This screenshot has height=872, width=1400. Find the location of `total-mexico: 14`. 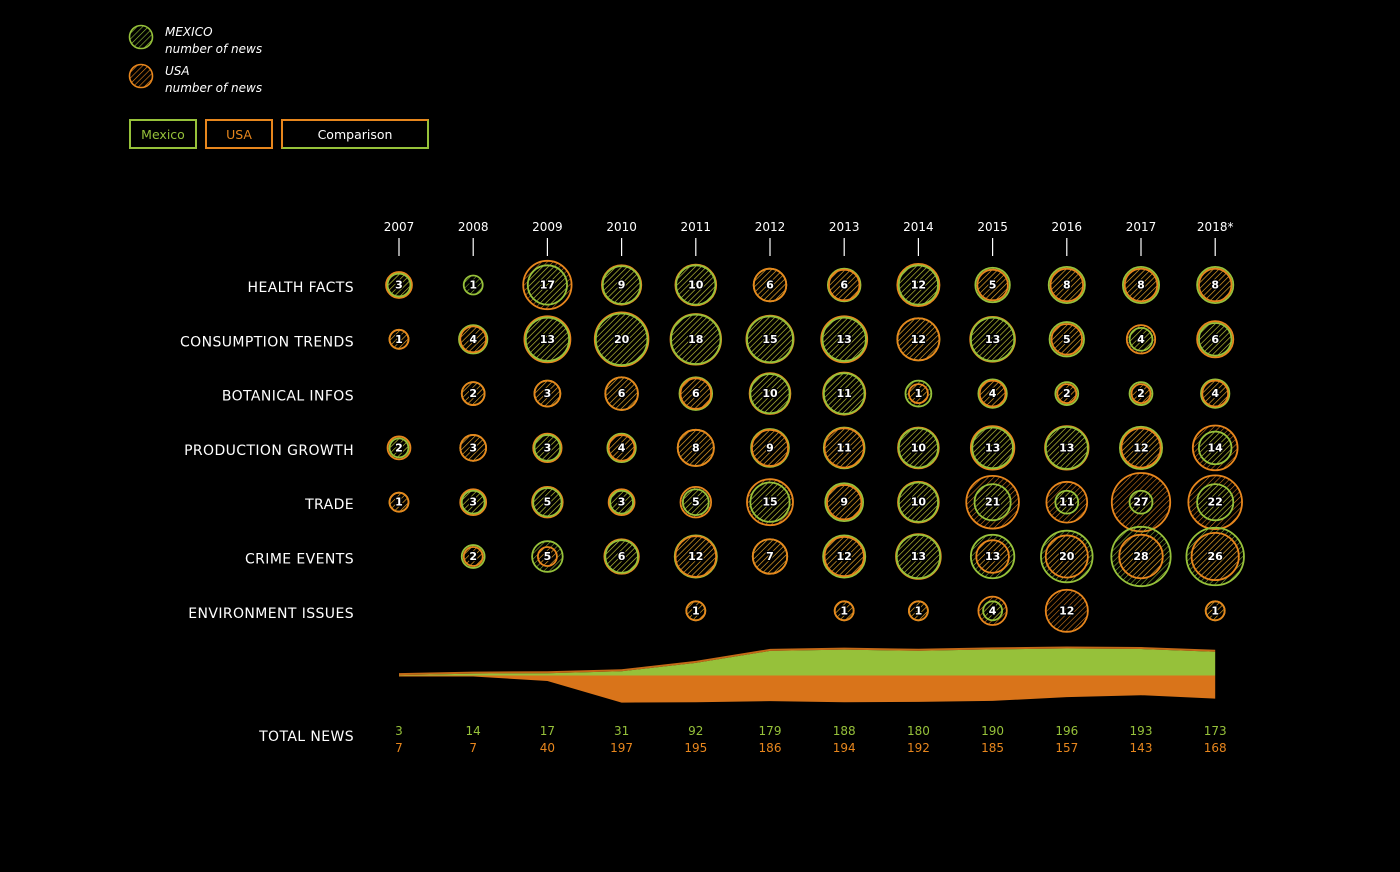

total-mexico: 14 is located at coordinates (473, 731).